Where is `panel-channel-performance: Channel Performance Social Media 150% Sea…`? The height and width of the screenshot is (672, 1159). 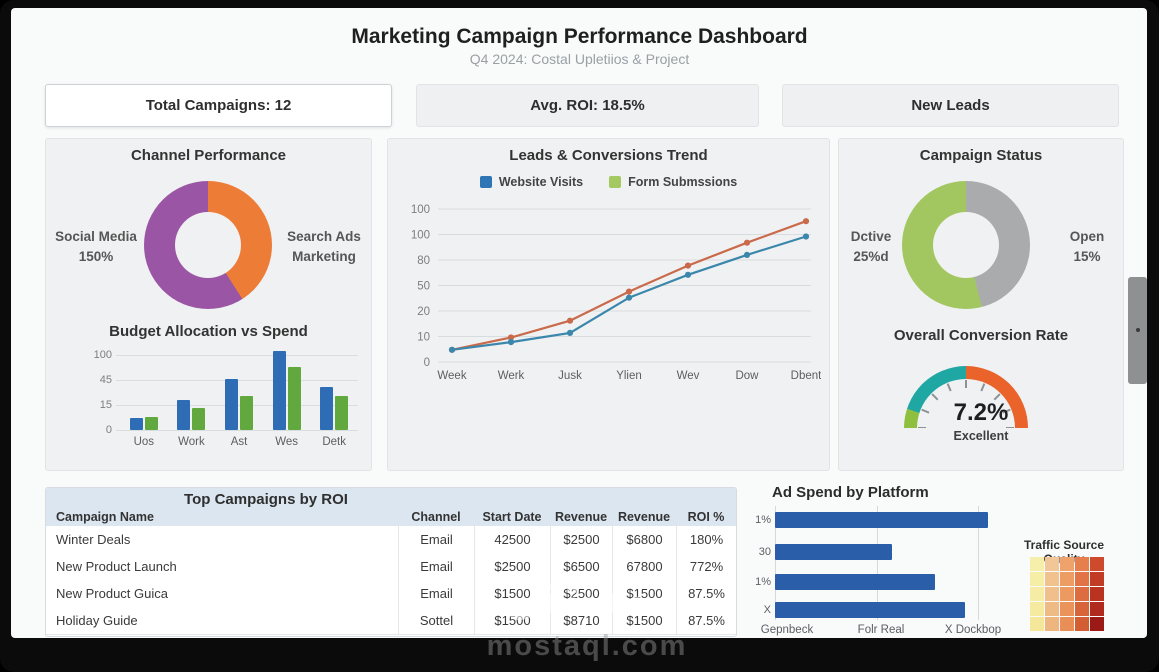 panel-channel-performance: Channel Performance Social Media 150% Sea… is located at coordinates (208, 304).